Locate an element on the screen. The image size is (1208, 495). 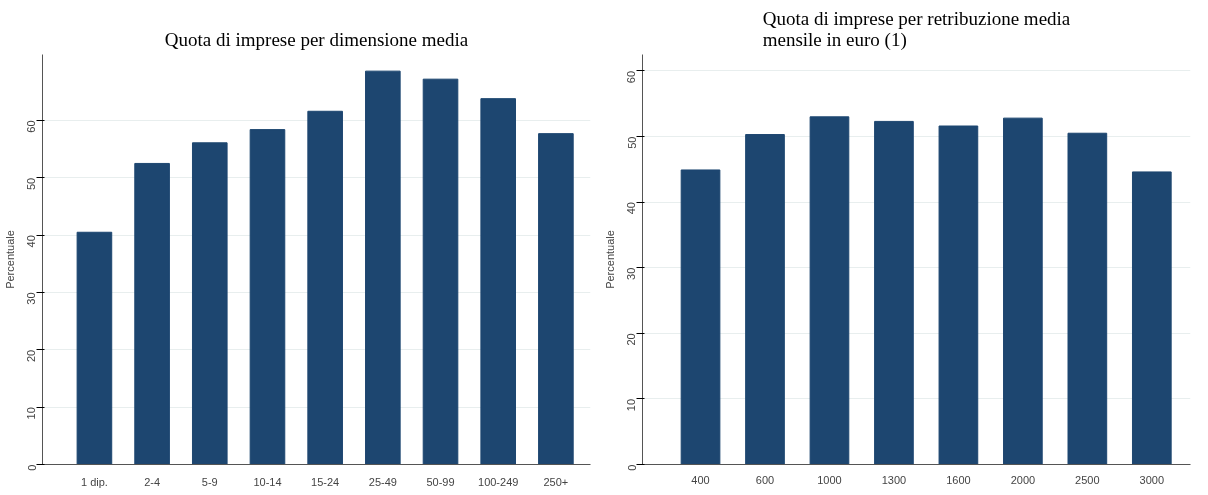
x-tick-label: 2000 is located at coordinates (1023, 479).